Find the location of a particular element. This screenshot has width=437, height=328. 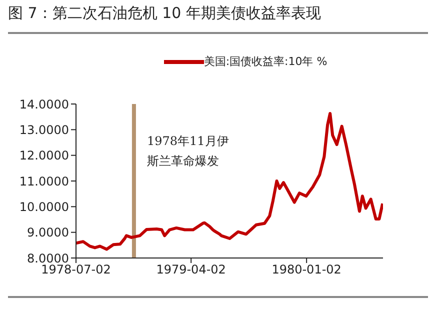

chart-title: 图 7：第二次石油危机 10 年期美债收益率表现 is located at coordinates (164, 13).